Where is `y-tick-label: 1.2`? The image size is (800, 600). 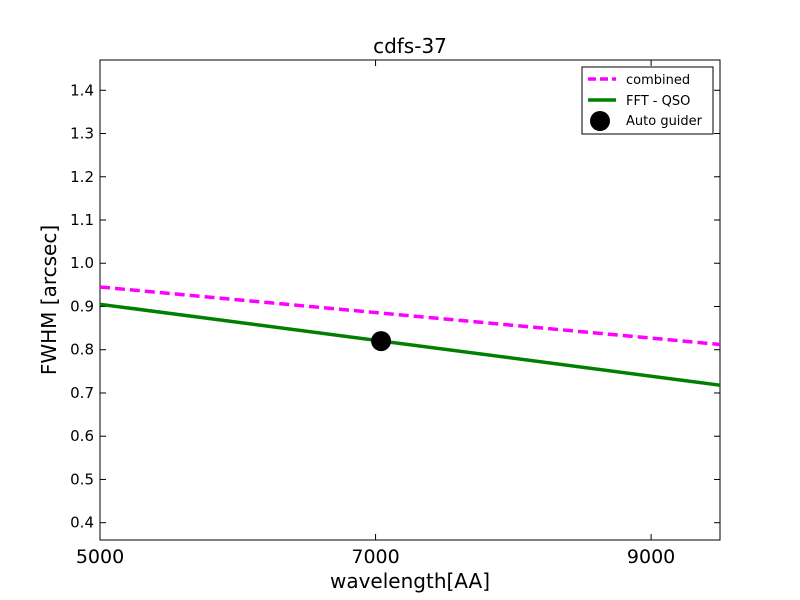
y-tick-label: 1.2 is located at coordinates (82, 177).